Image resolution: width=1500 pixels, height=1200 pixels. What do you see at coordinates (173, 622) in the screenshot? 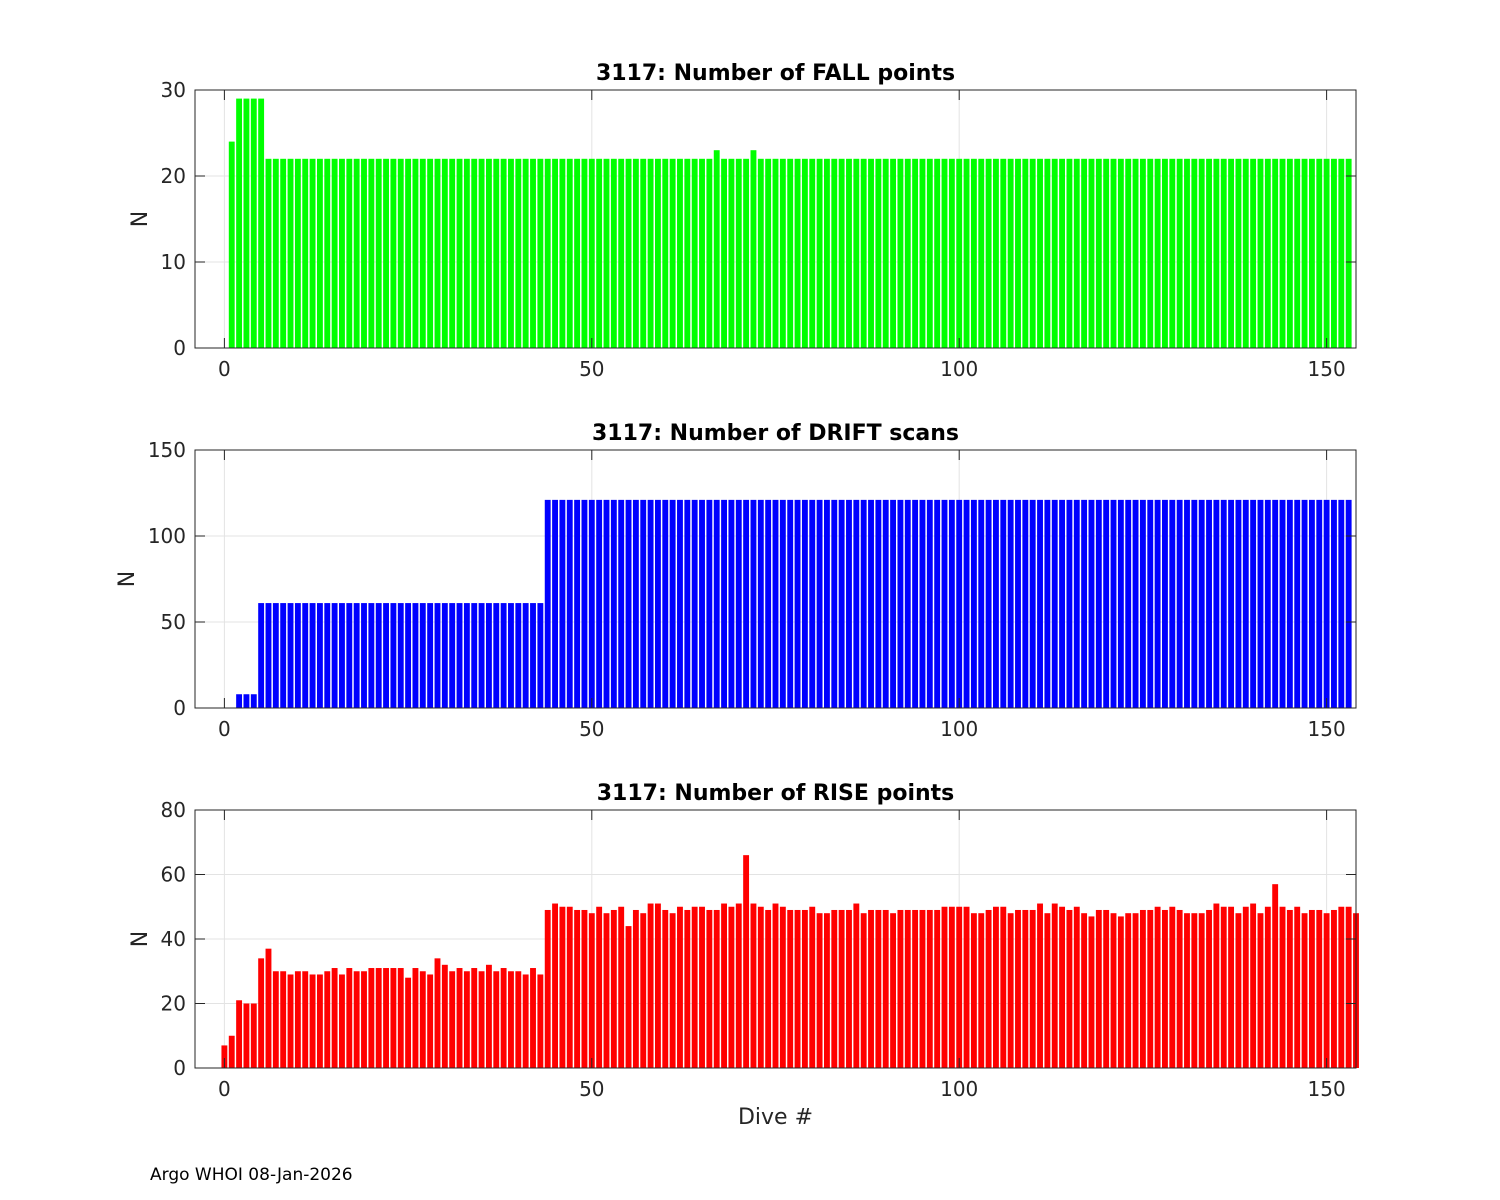
I see `y-tick-label: 50` at bounding box center [173, 622].